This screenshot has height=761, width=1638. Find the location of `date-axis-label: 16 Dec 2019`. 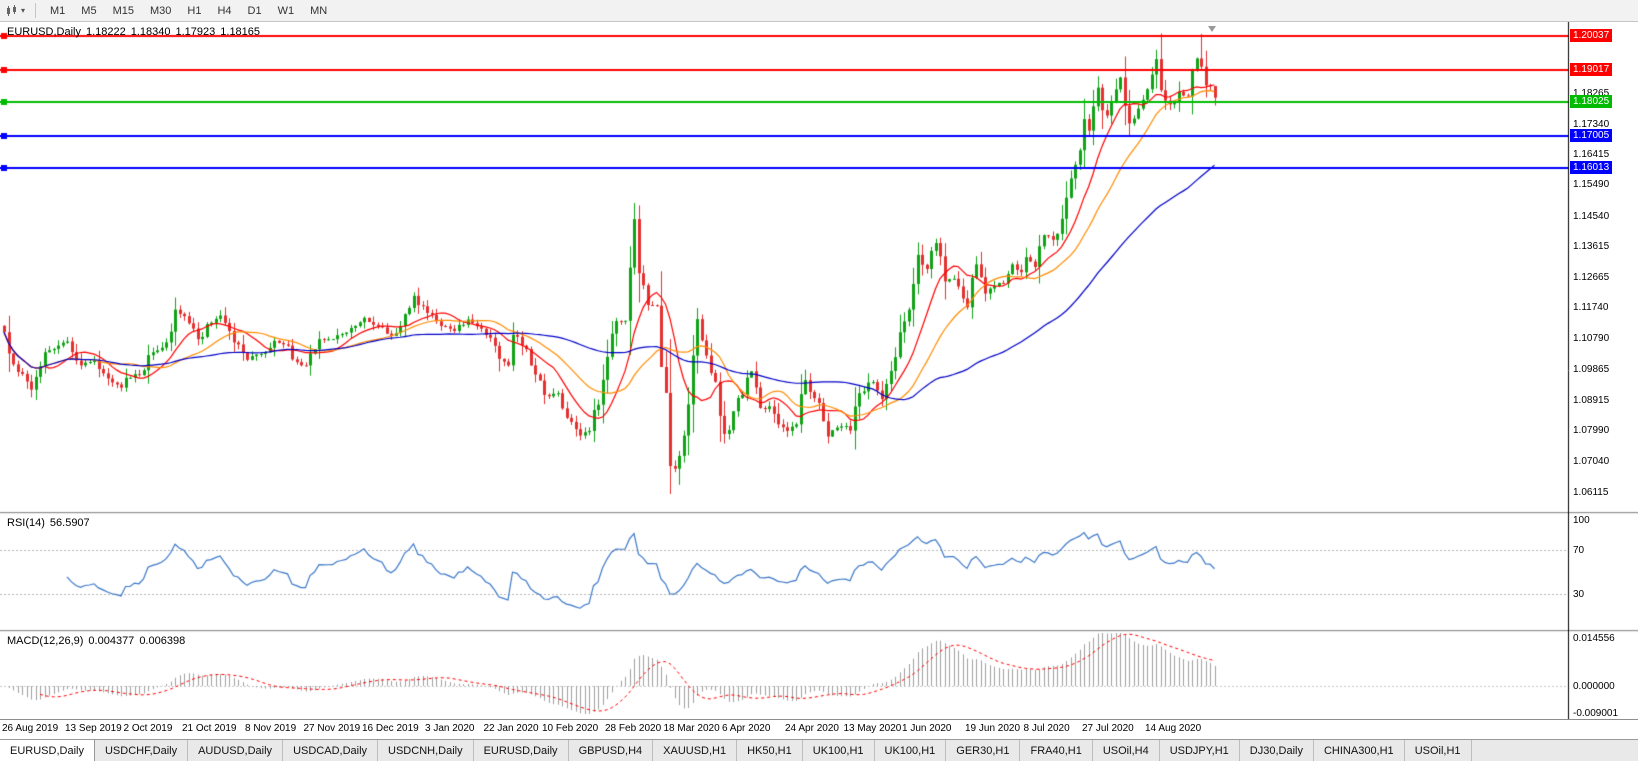

date-axis-label: 16 Dec 2019 is located at coordinates (390, 728).